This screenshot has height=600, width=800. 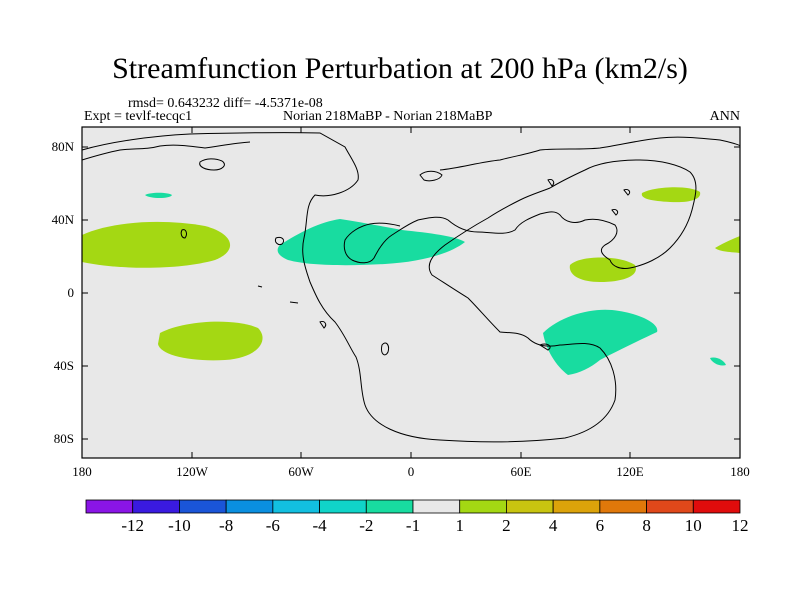 What do you see at coordinates (553, 525) in the screenshot?
I see `colorbar-label: 4` at bounding box center [553, 525].